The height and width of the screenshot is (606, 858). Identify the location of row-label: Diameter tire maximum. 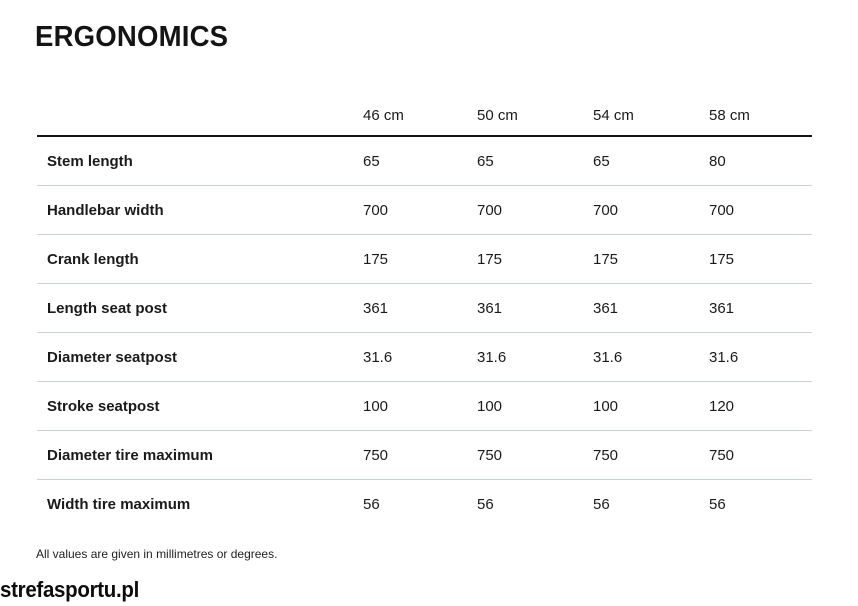
(200, 455).